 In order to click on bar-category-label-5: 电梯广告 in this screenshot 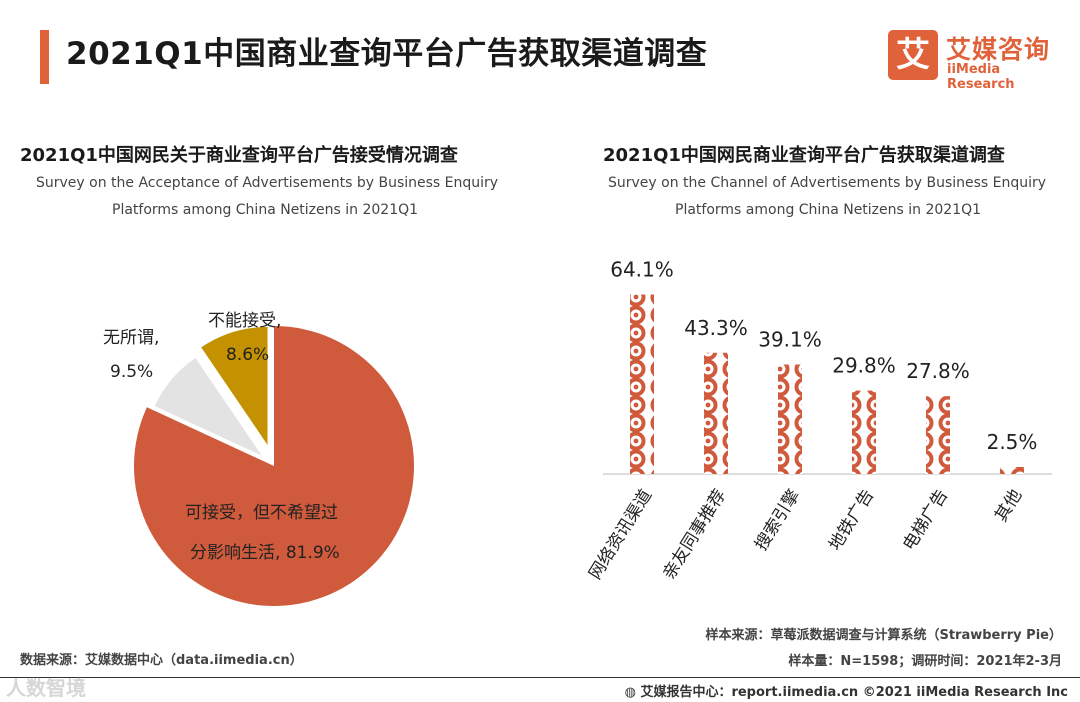, I will do `click(925, 520)`.